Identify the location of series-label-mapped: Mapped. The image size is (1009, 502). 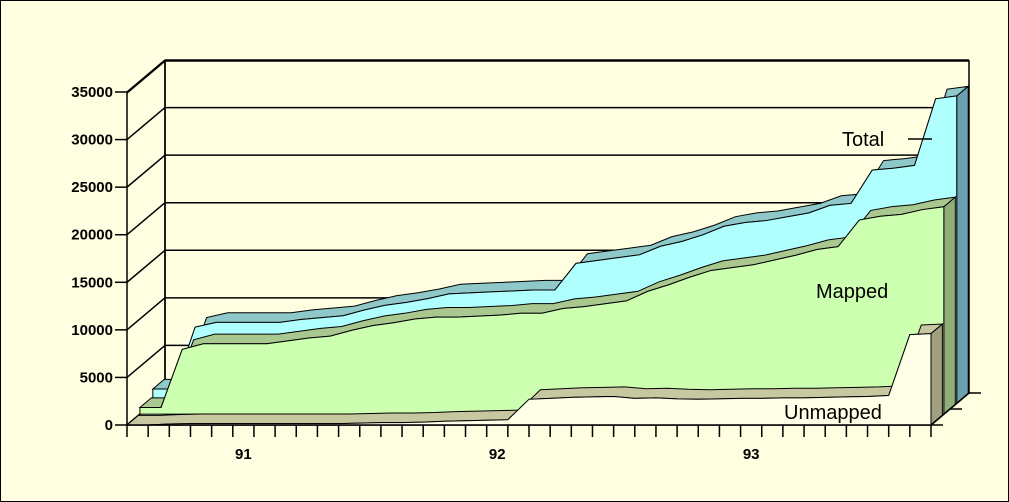
(852, 292).